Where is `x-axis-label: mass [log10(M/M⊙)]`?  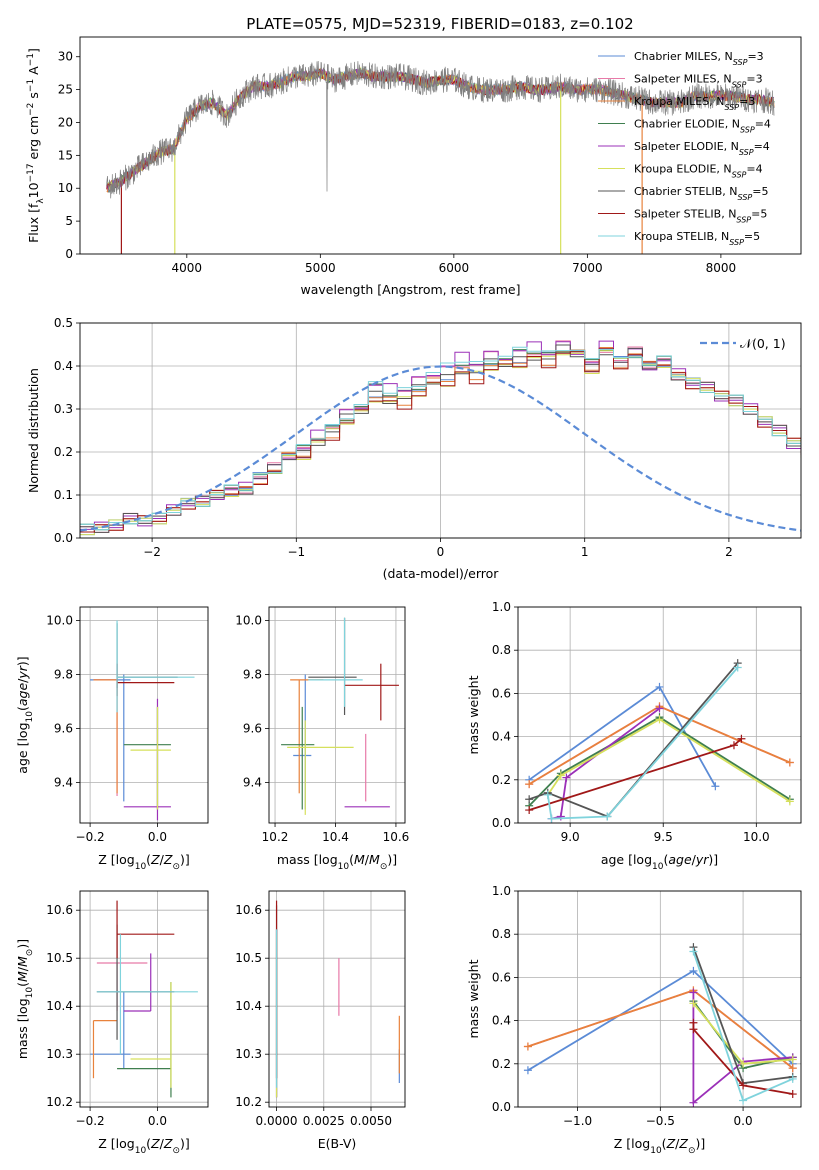 x-axis-label: mass [log10(M/M⊙)] is located at coordinates (337, 862).